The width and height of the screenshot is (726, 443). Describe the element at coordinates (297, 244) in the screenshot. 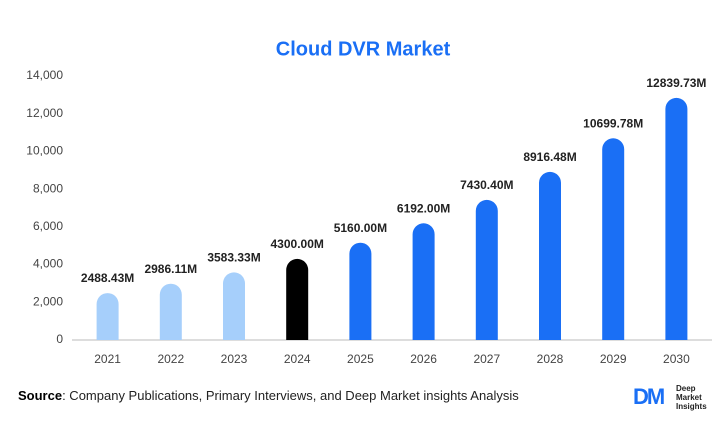

I see `value-label: 4300.00M` at that location.